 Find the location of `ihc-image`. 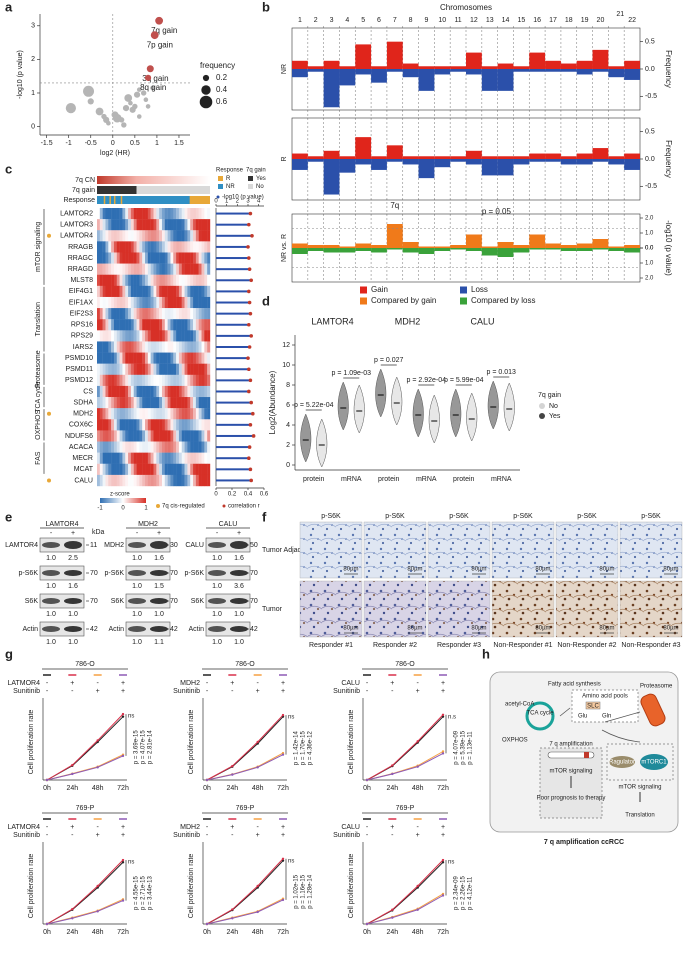

ihc-image is located at coordinates (651, 609).